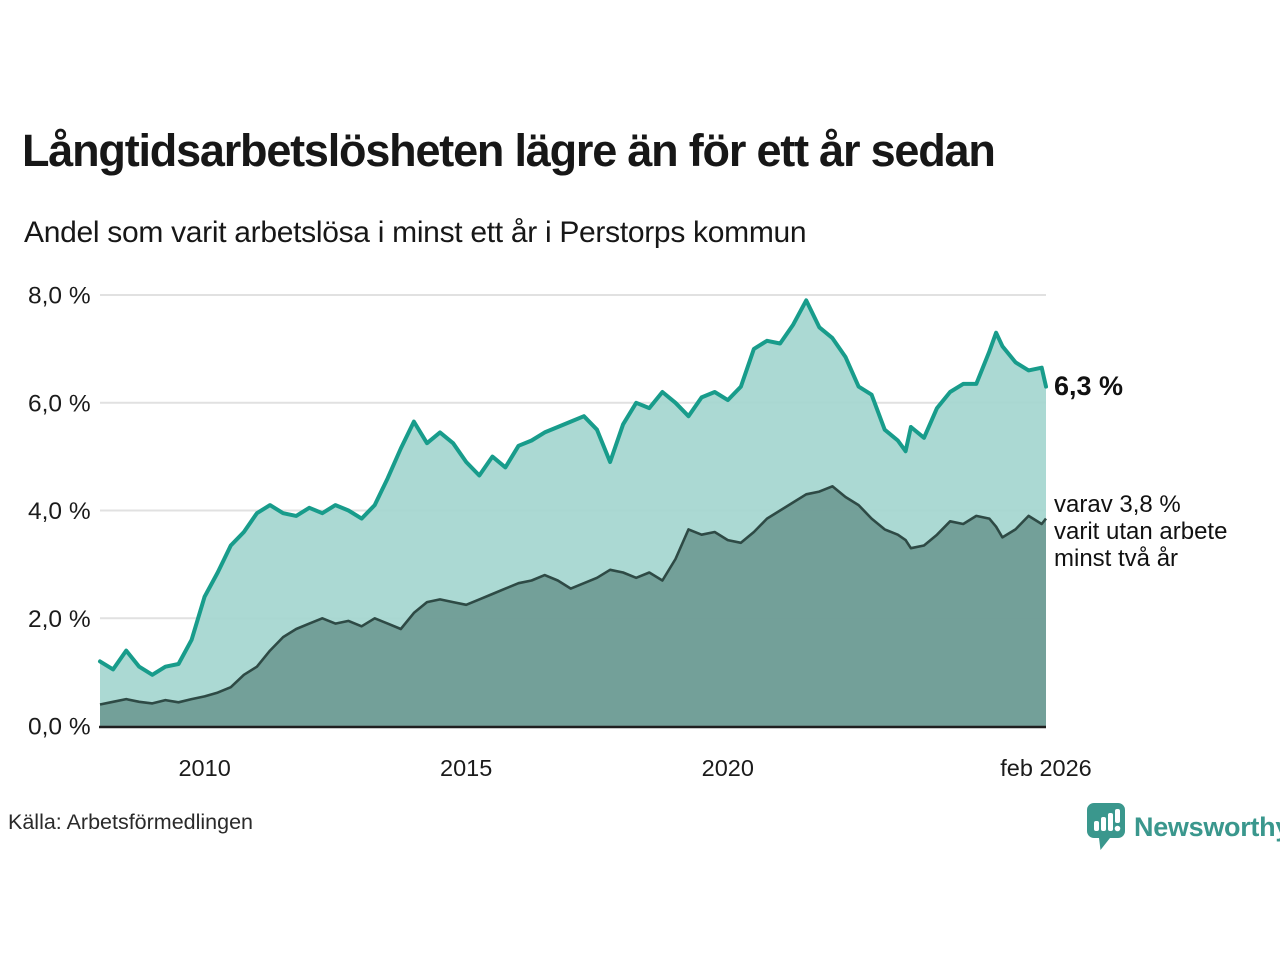 The width and height of the screenshot is (1280, 960). Describe the element at coordinates (204, 768) in the screenshot. I see `x-tick-label: 2010` at that location.